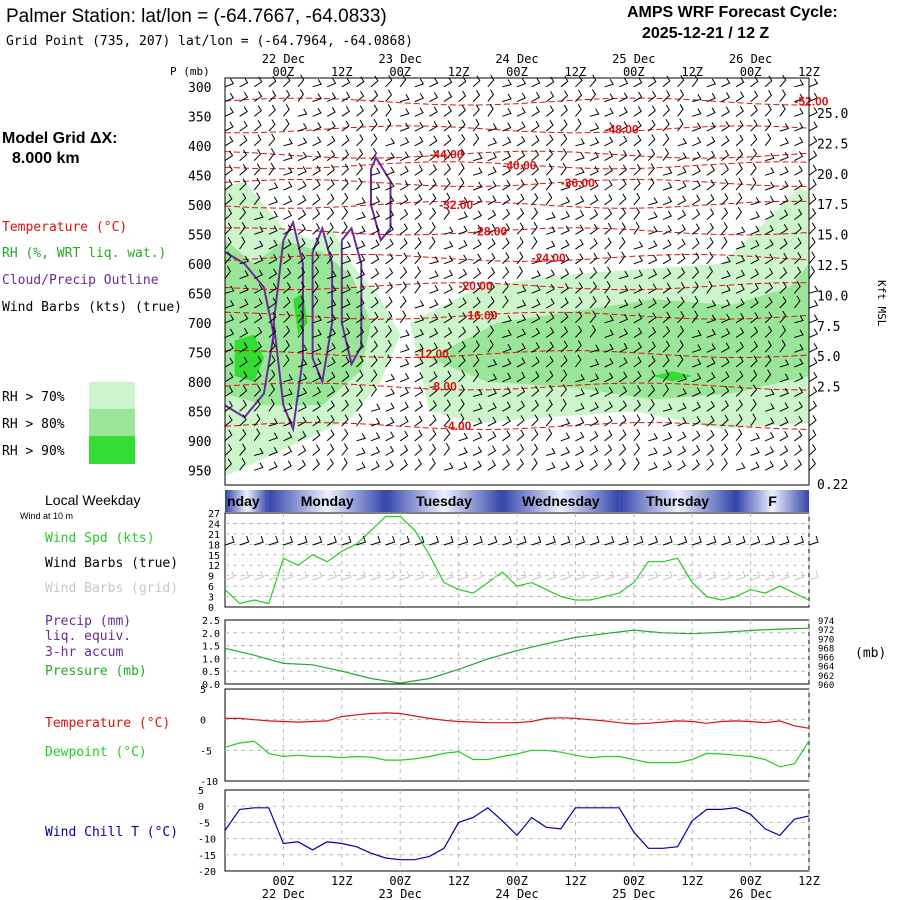 The width and height of the screenshot is (900, 900). I want to click on local-weekday-label: Local Weekday, so click(92, 500).